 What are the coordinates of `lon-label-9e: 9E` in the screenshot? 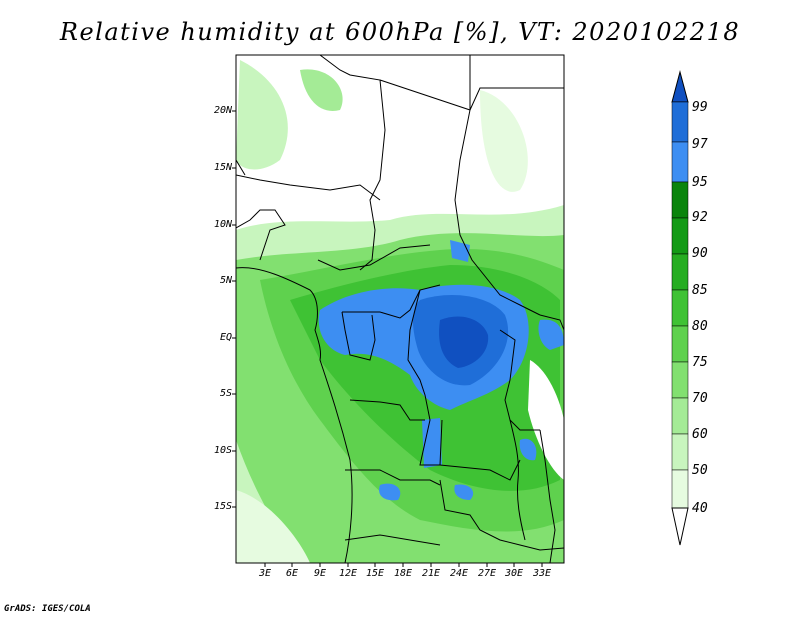 It's located at (320, 573).